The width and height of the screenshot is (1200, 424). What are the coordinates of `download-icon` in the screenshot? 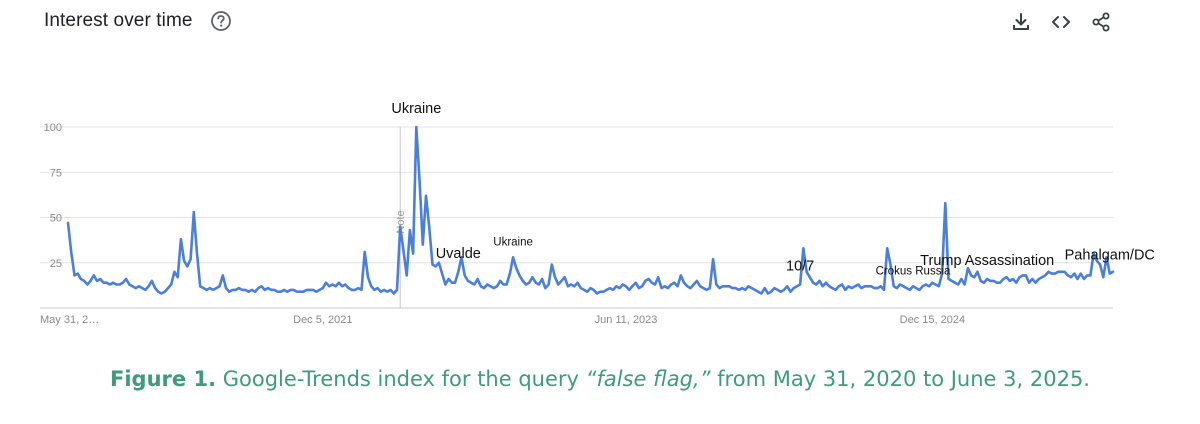 It's located at (1021, 22).